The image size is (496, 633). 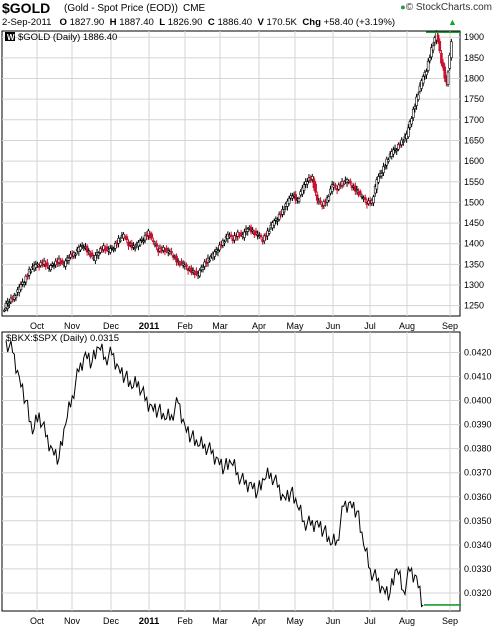 I want to click on brand-watermark: ●© StockCharts.com, so click(x=446, y=7).